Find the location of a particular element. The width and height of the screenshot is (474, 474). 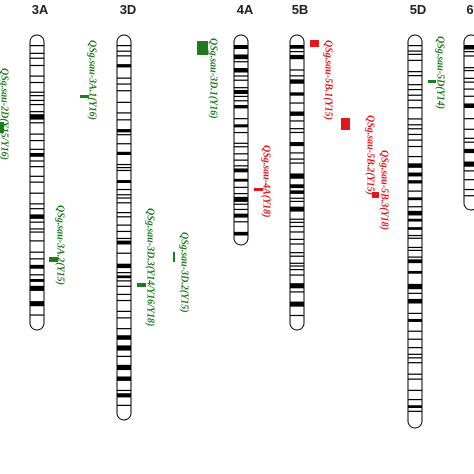

chromosome-label: 3A is located at coordinates (40, 9).